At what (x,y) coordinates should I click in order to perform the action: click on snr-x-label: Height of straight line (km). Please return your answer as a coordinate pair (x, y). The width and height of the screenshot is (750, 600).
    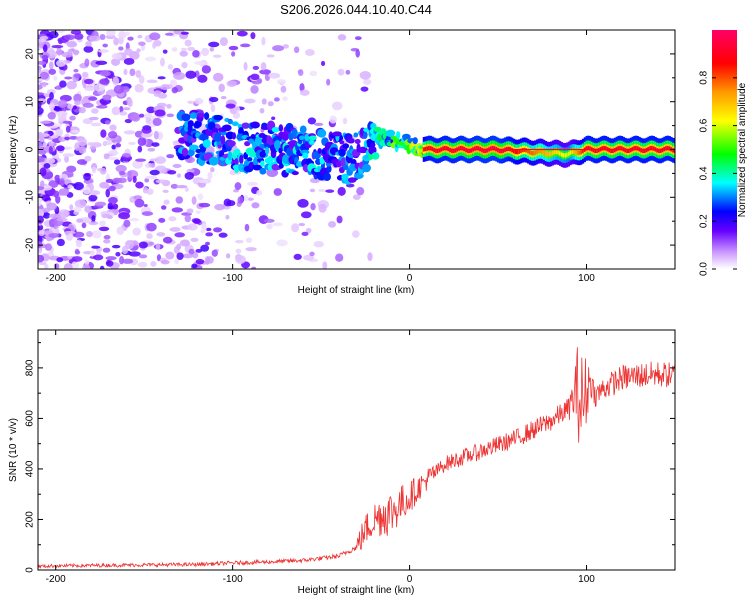
    Looking at the image, I should click on (356, 590).